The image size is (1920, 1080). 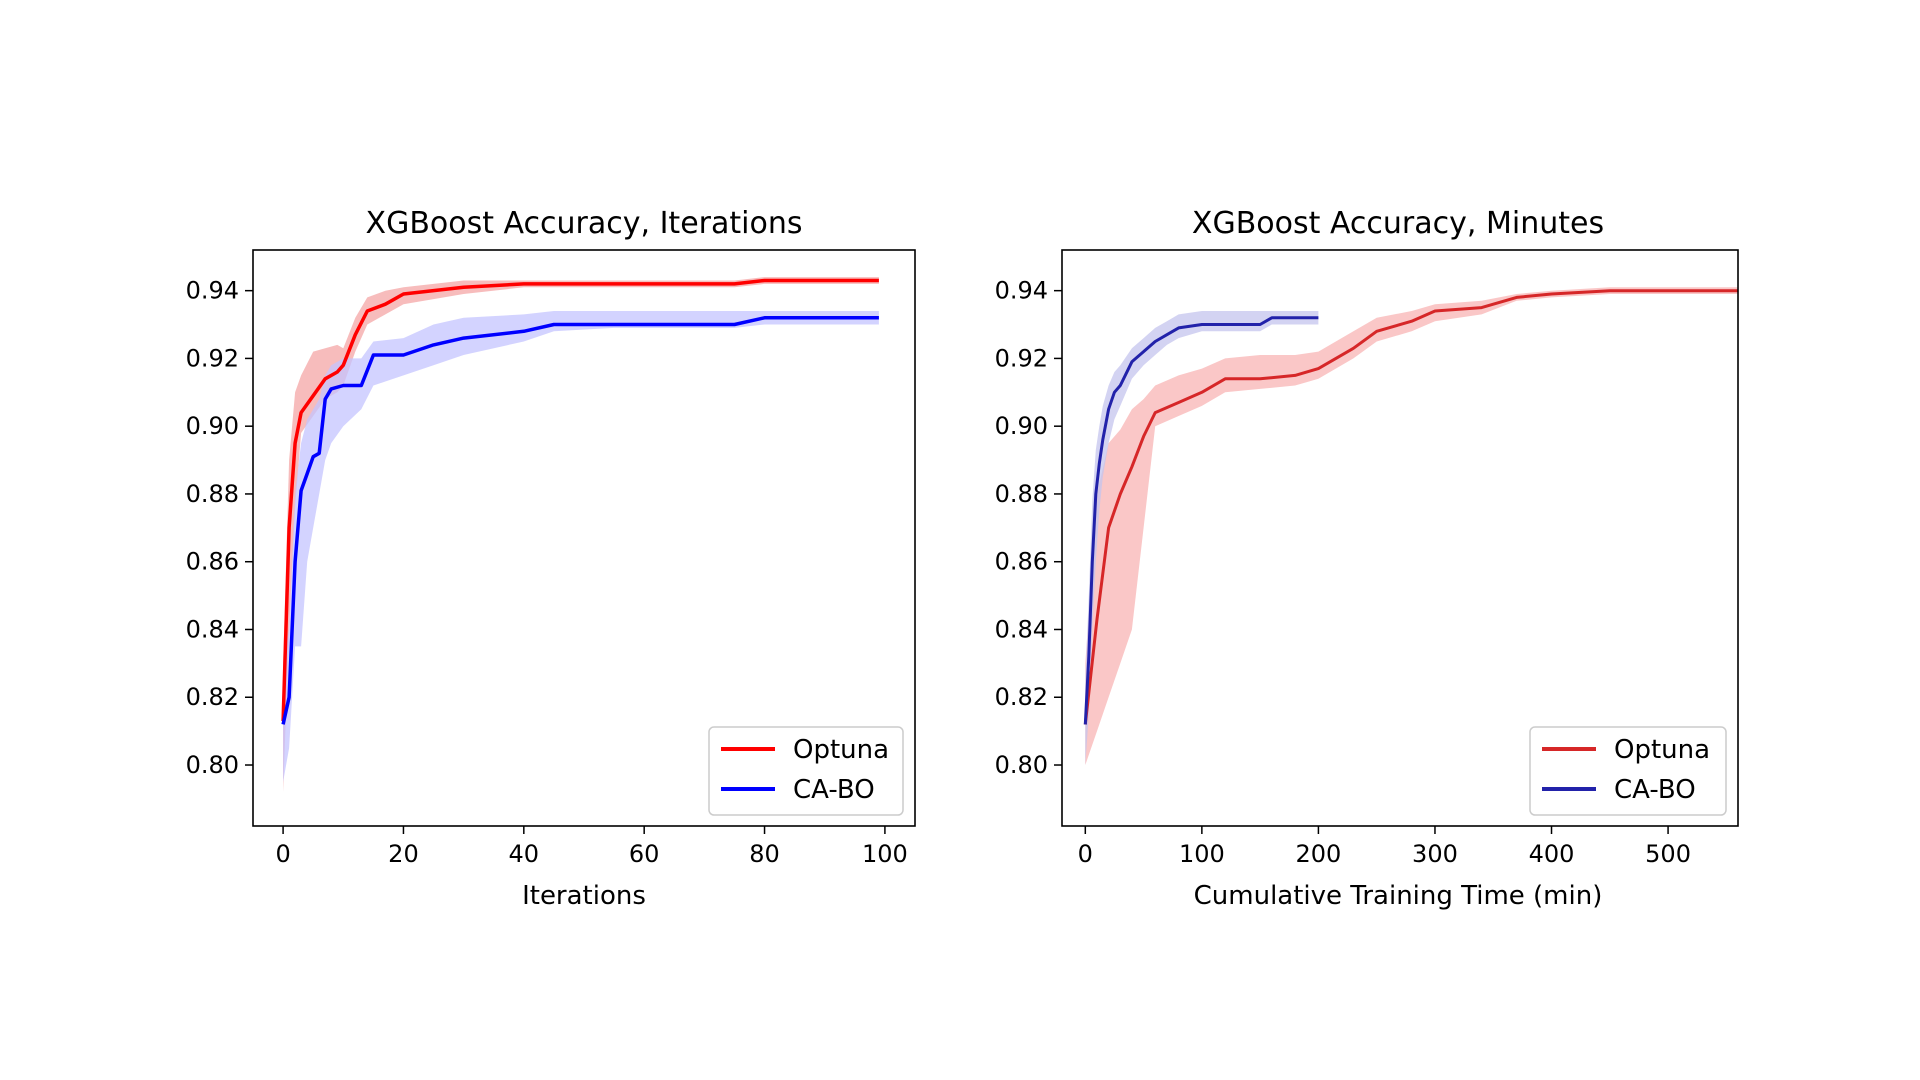 What do you see at coordinates (1552, 854) in the screenshot?
I see `x-tick-label: 400` at bounding box center [1552, 854].